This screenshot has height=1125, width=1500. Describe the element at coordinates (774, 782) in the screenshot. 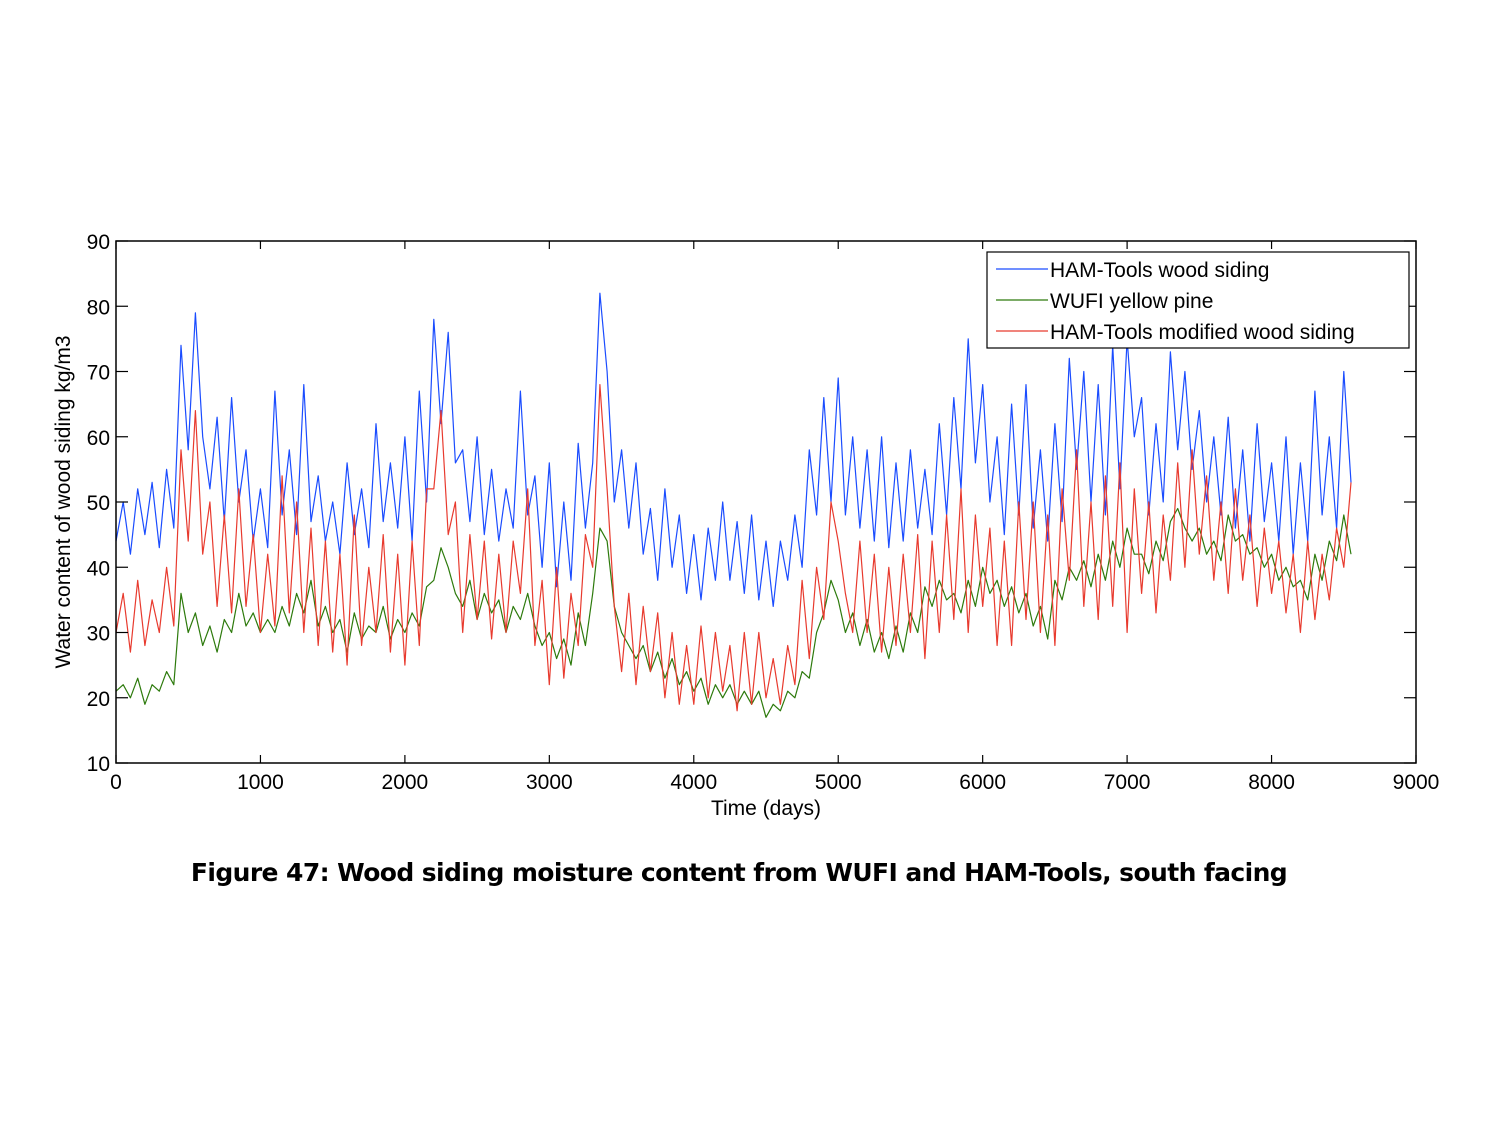

I see `x-tick-labels: 0 1000 2000 3000 4000 5000 6000 7000 8000 9000` at that location.